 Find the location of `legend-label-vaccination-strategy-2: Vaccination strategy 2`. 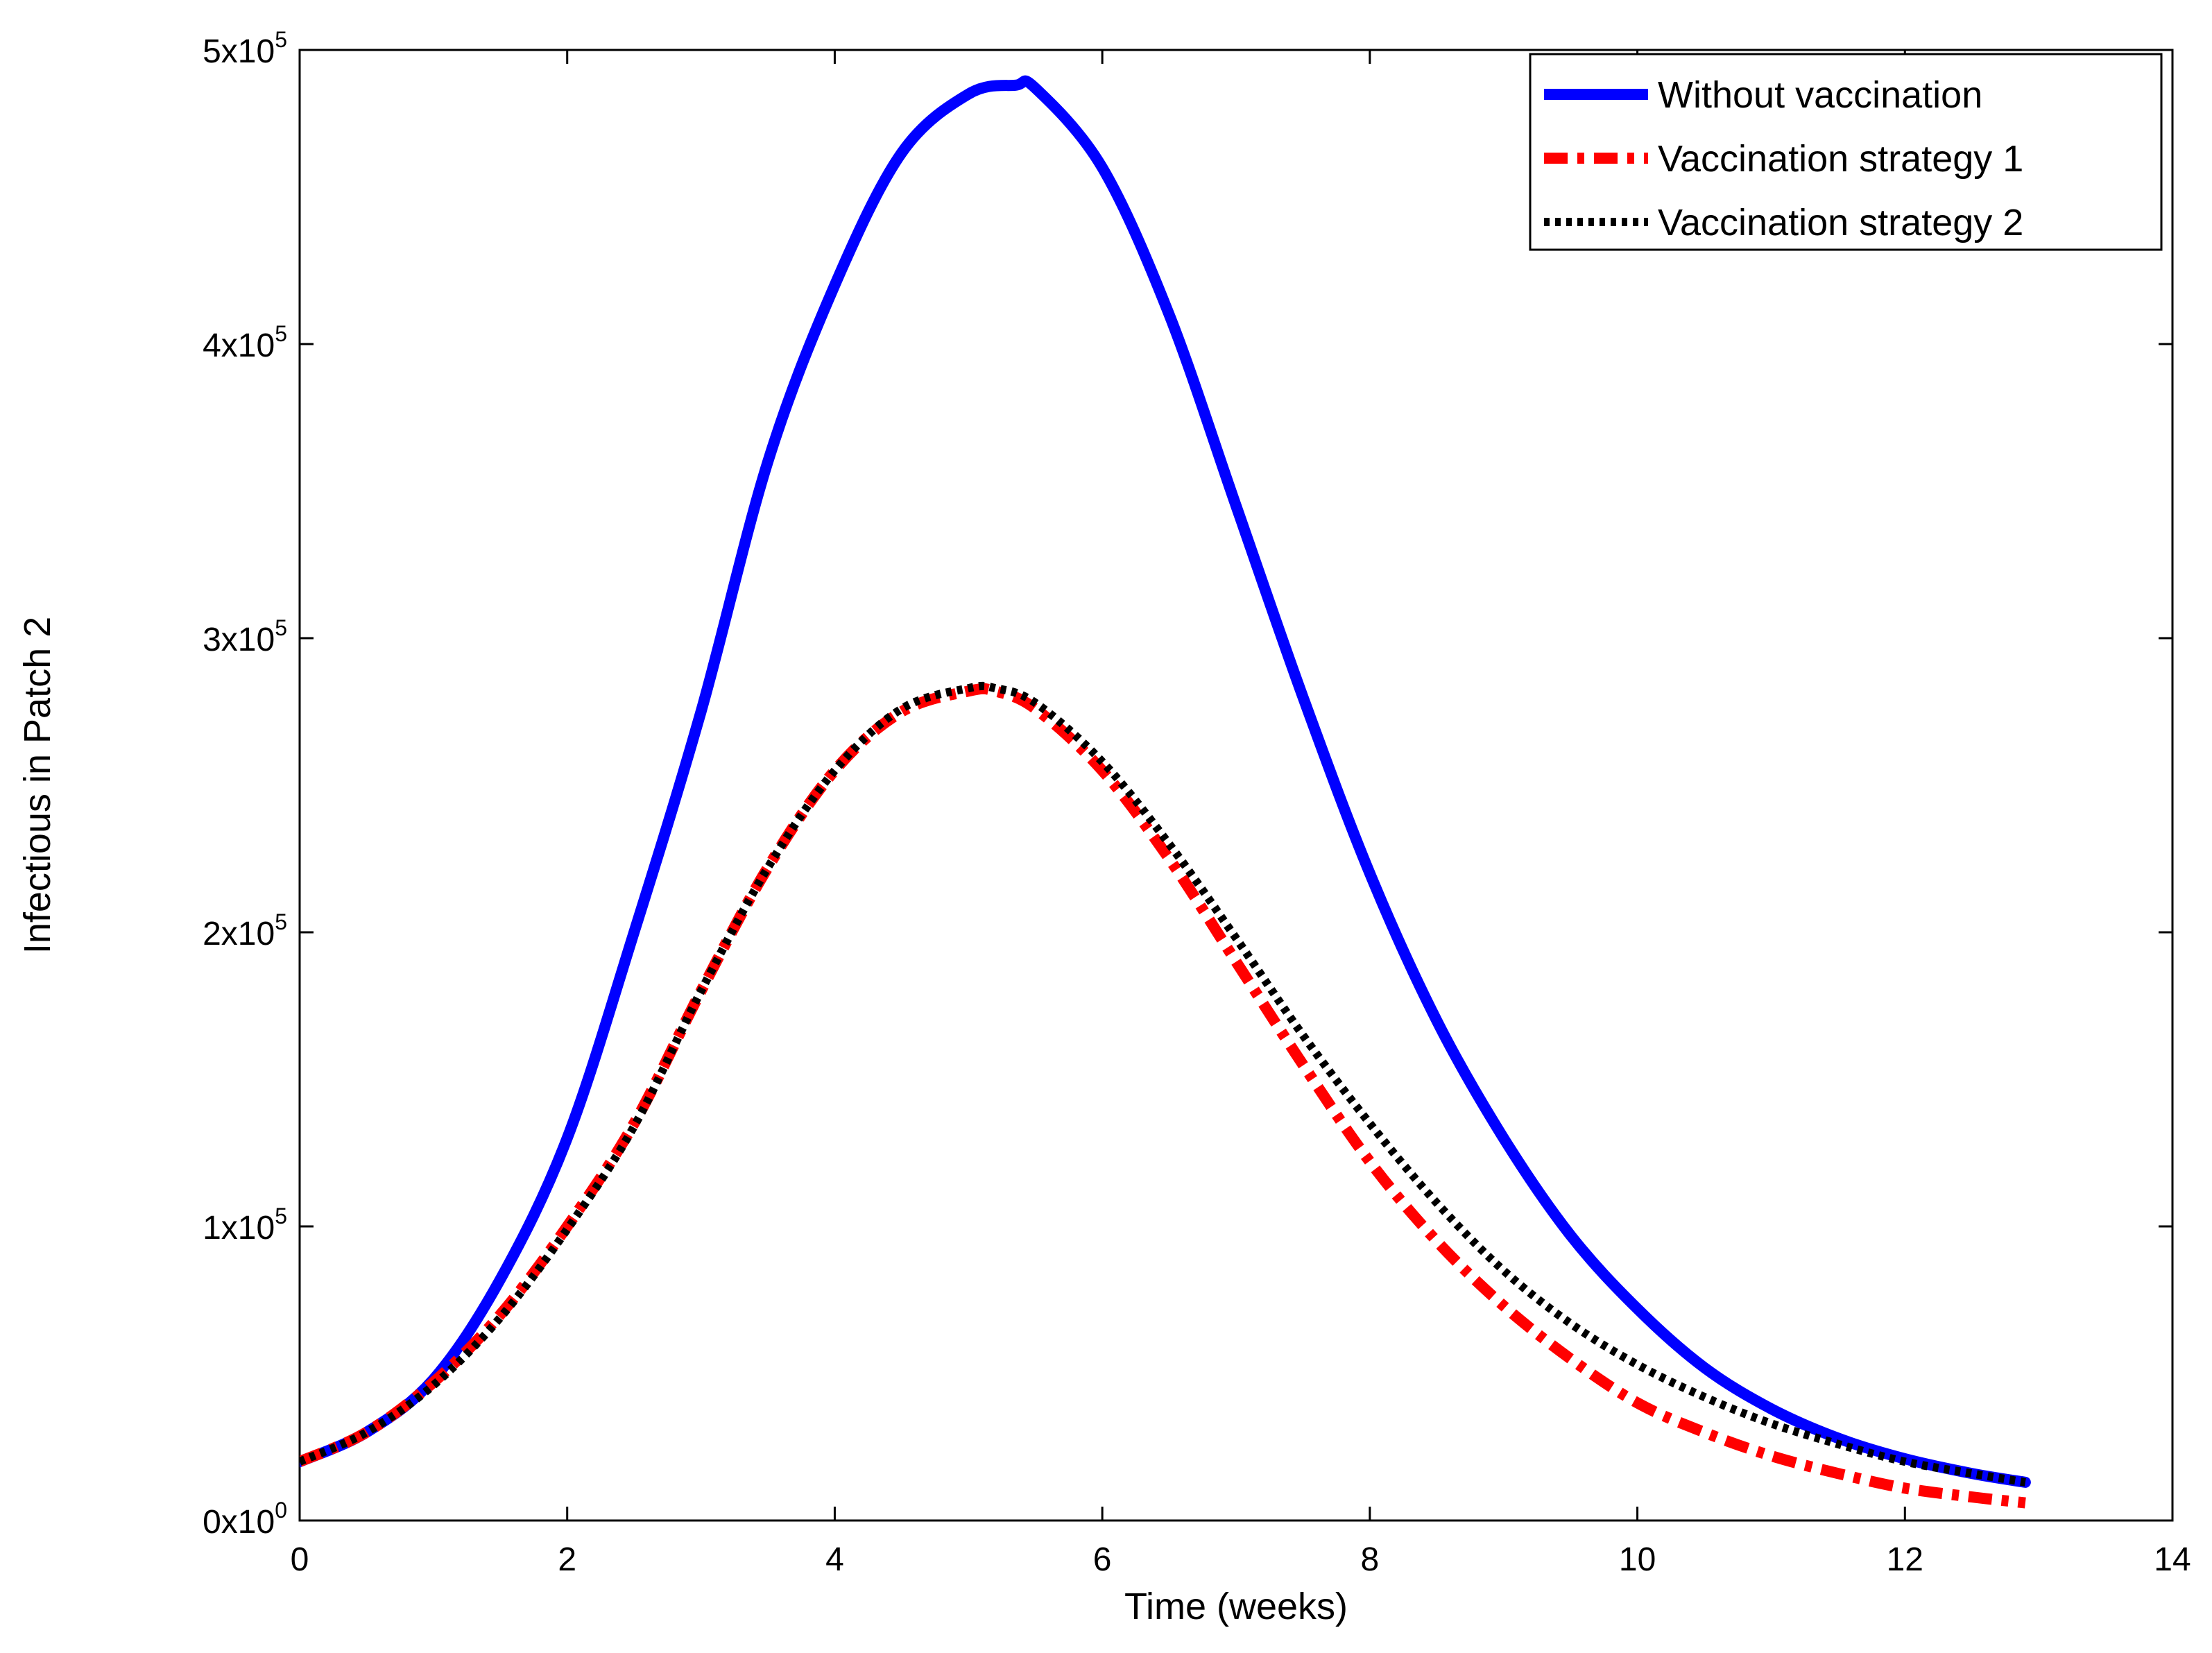

legend-label-vaccination-strategy-2: Vaccination strategy 2 is located at coordinates (1840, 223).